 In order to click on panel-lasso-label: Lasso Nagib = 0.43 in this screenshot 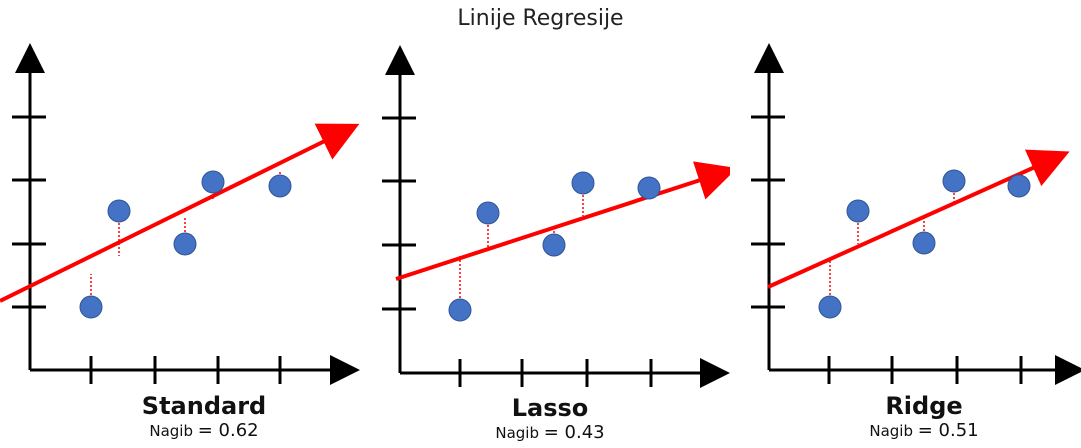, I will do `click(550, 418)`.